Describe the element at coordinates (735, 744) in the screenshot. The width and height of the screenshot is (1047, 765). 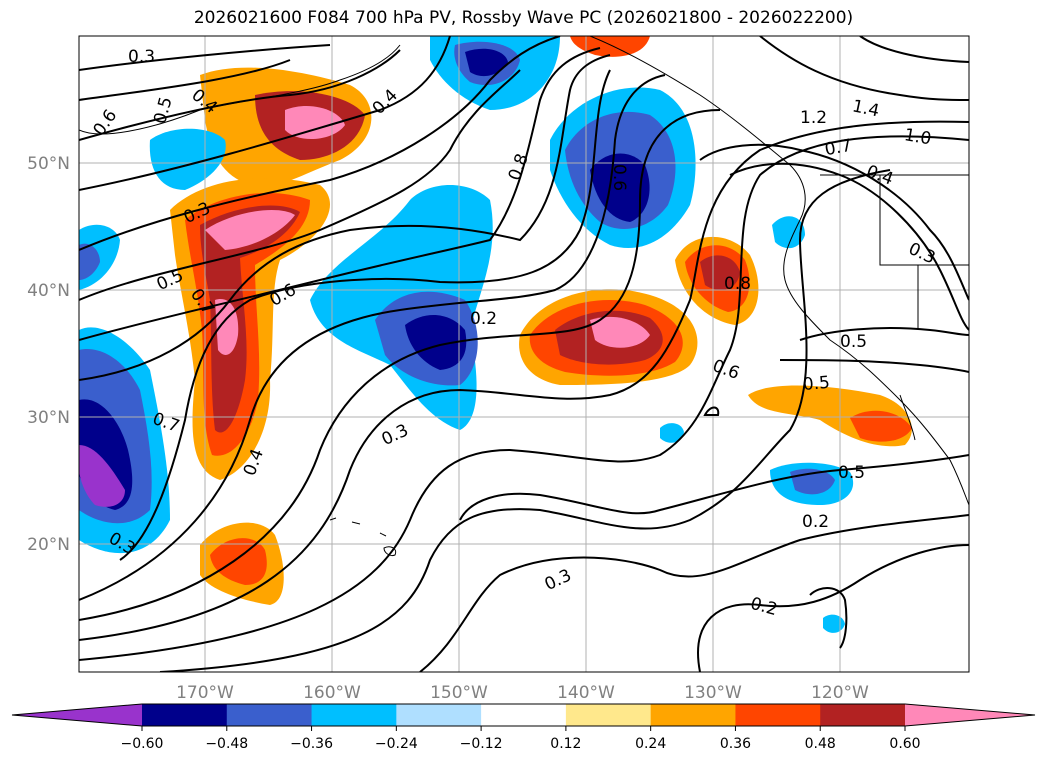
I see `colorbar-tick-label: 0.36` at that location.